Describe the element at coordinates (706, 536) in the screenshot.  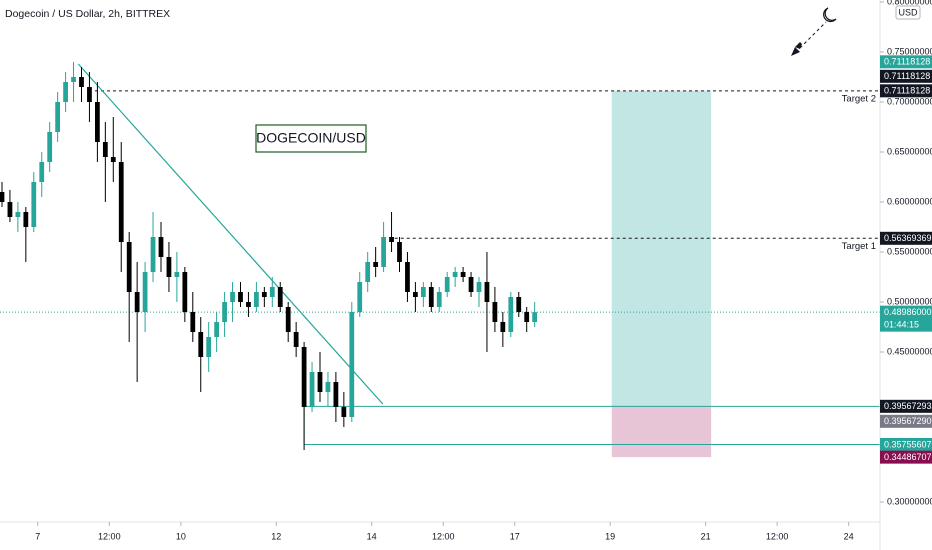
I see `x-tick-label: 21` at that location.